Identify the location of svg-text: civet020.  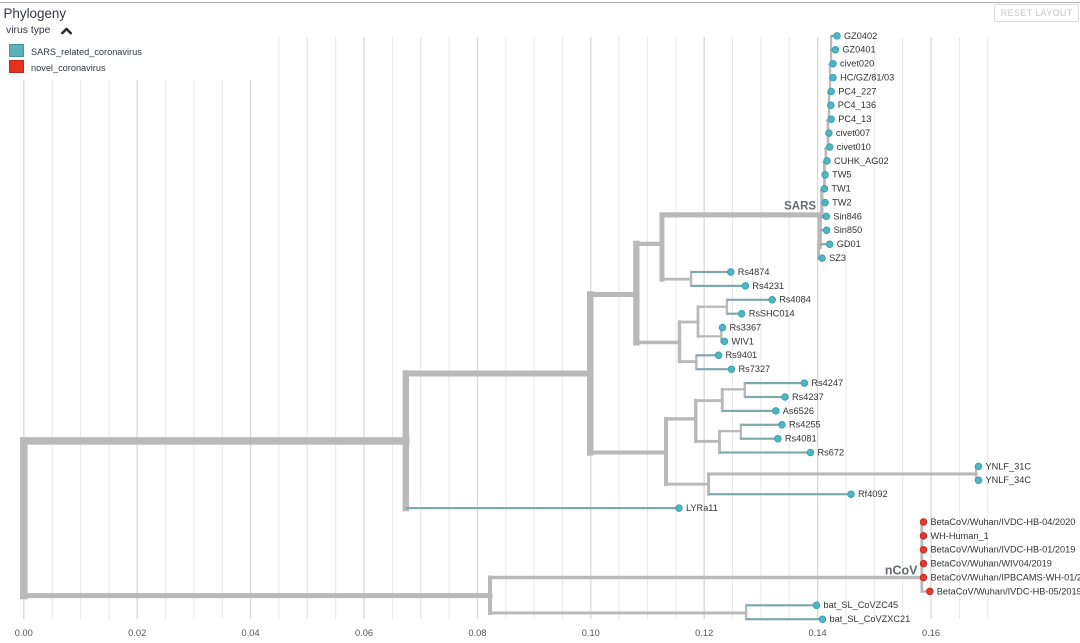
(857, 64).